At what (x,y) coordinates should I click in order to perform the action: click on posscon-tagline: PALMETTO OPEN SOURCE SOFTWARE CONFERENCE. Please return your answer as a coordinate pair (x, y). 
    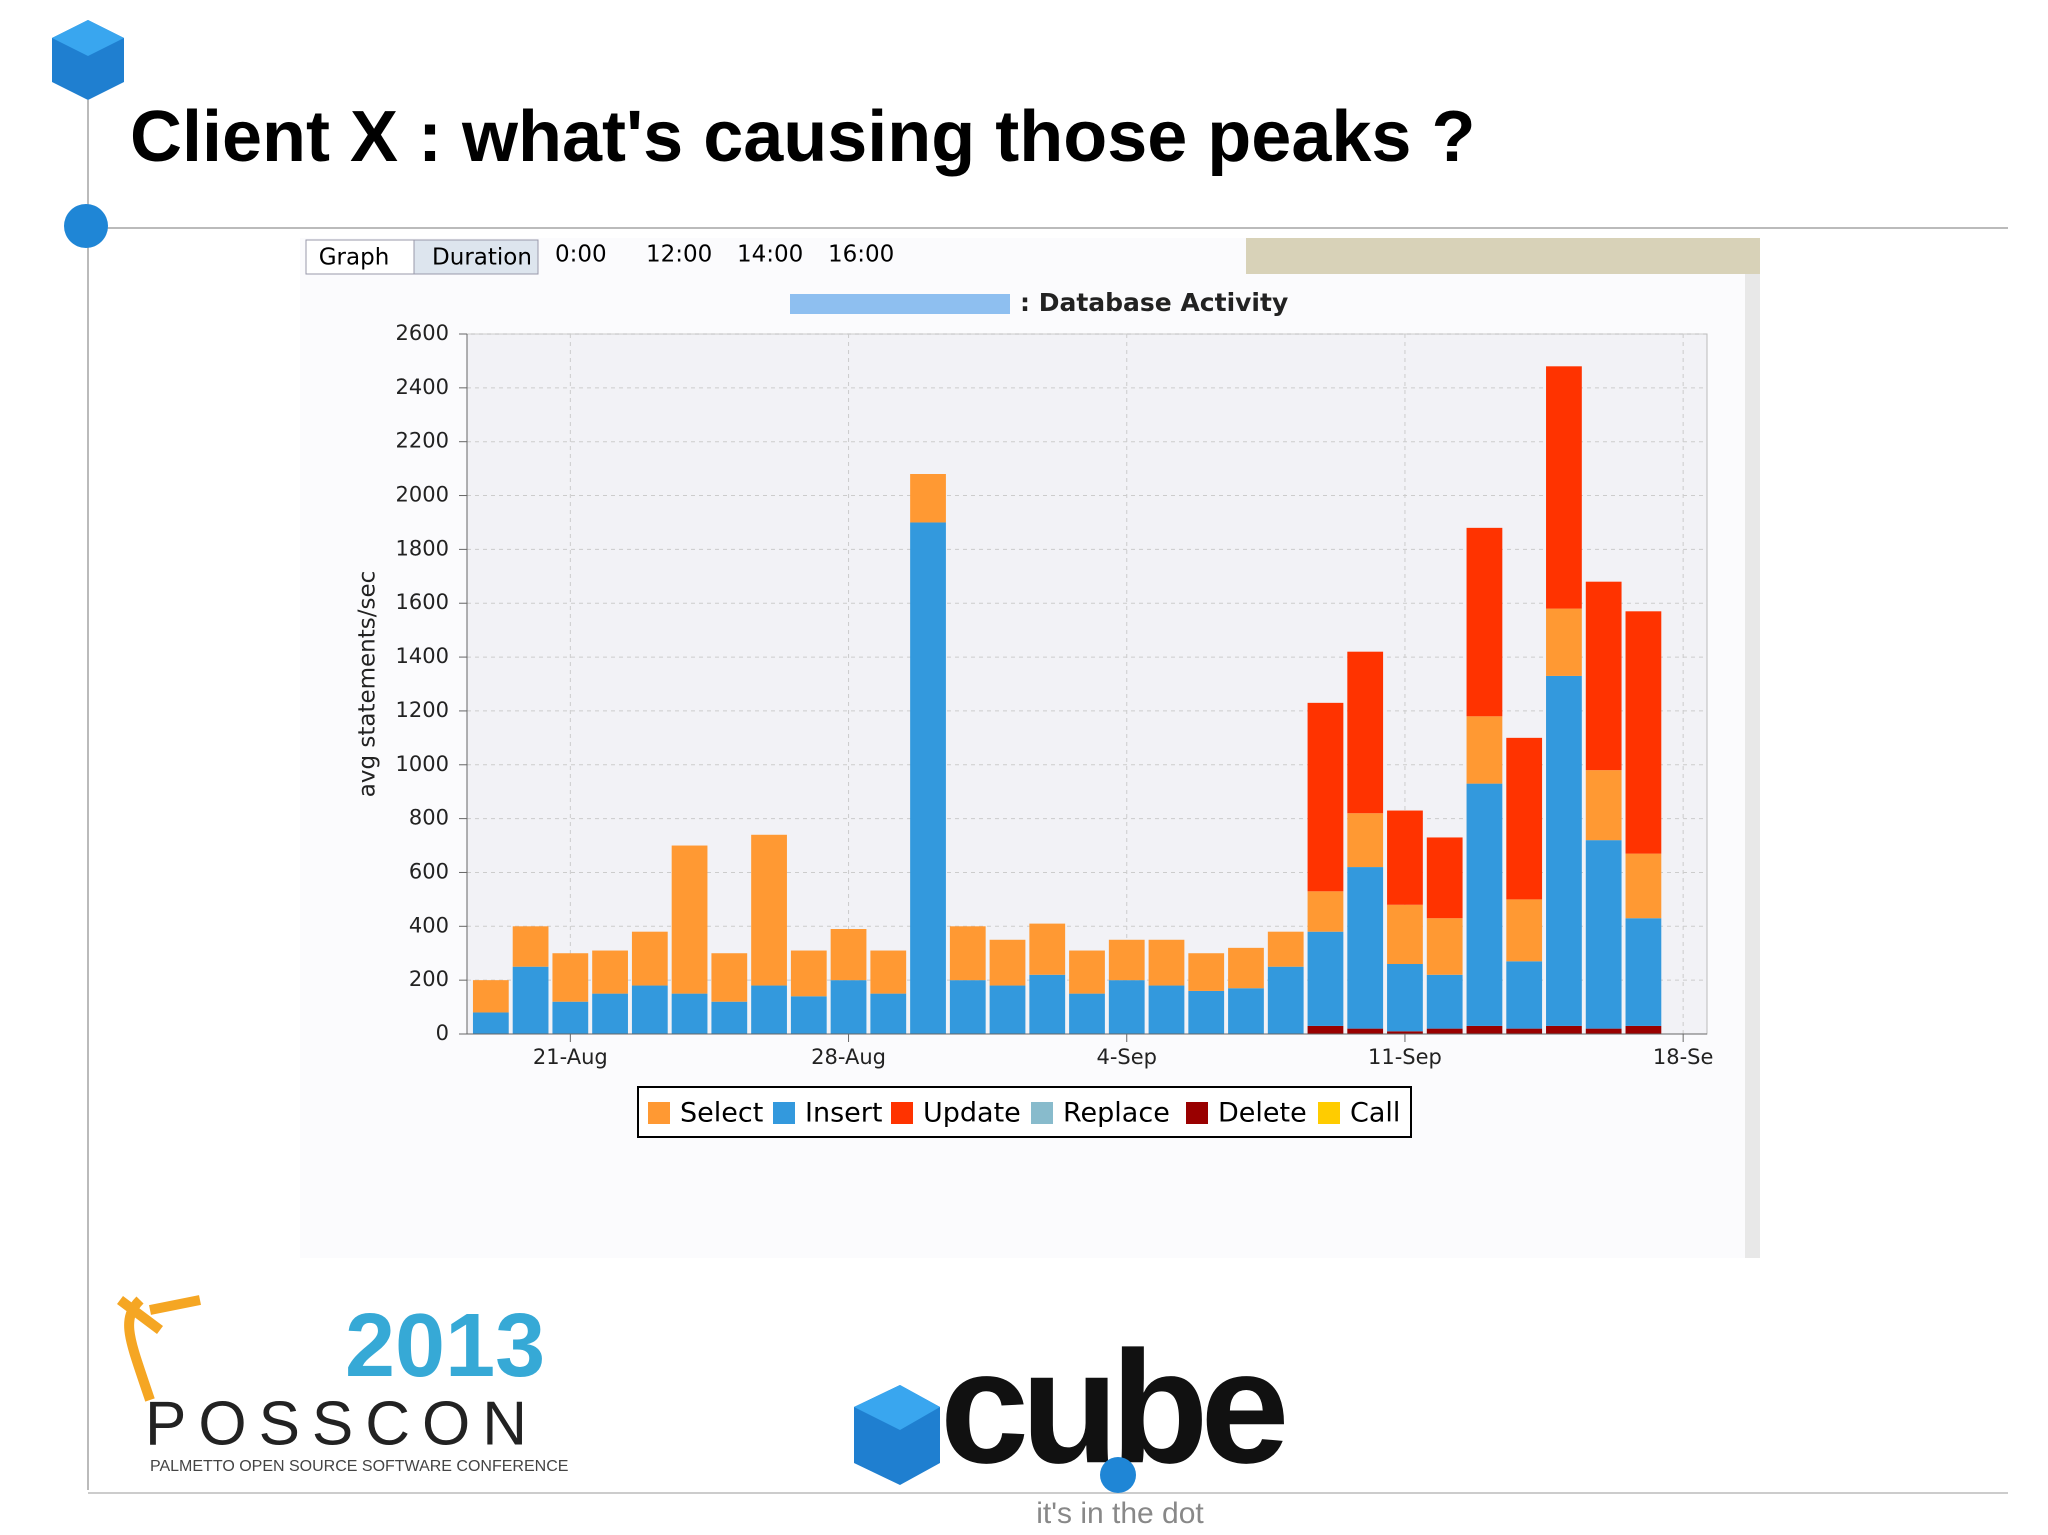
    Looking at the image, I should click on (359, 1466).